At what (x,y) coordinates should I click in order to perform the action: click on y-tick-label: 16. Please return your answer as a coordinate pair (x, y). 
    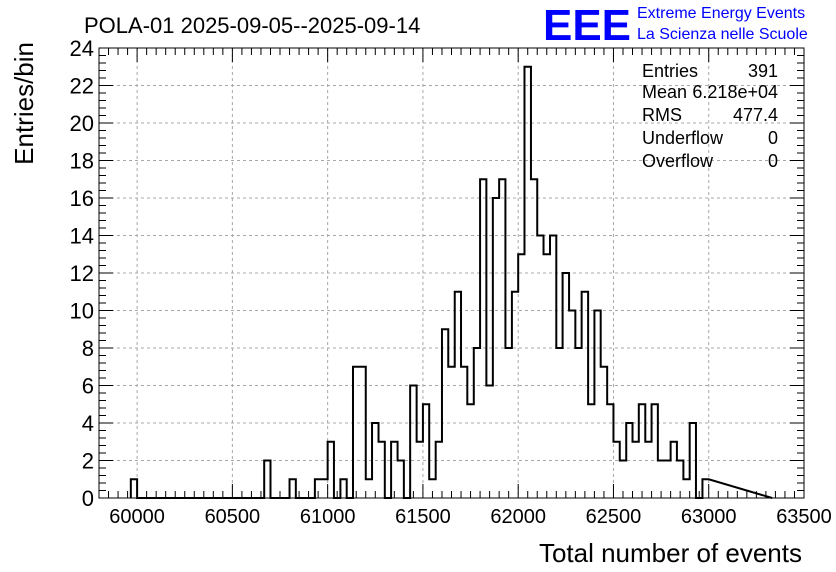
    Looking at the image, I should click on (82, 198).